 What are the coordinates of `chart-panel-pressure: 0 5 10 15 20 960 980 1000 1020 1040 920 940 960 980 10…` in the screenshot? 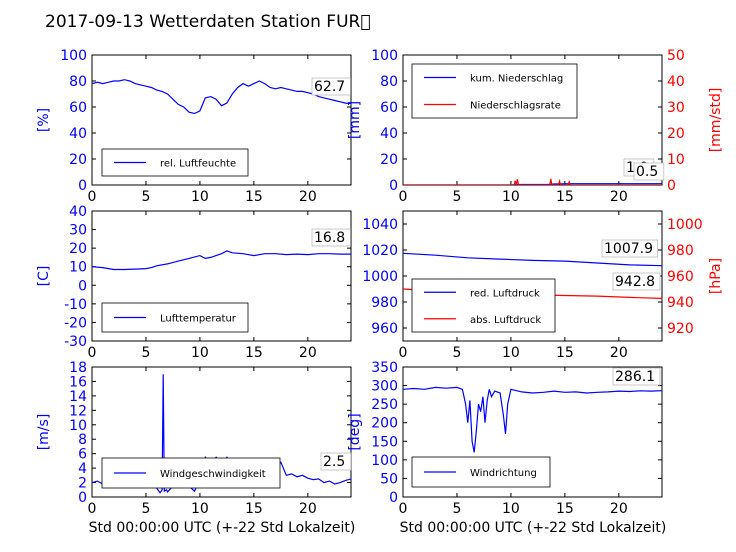 It's located at (543, 285).